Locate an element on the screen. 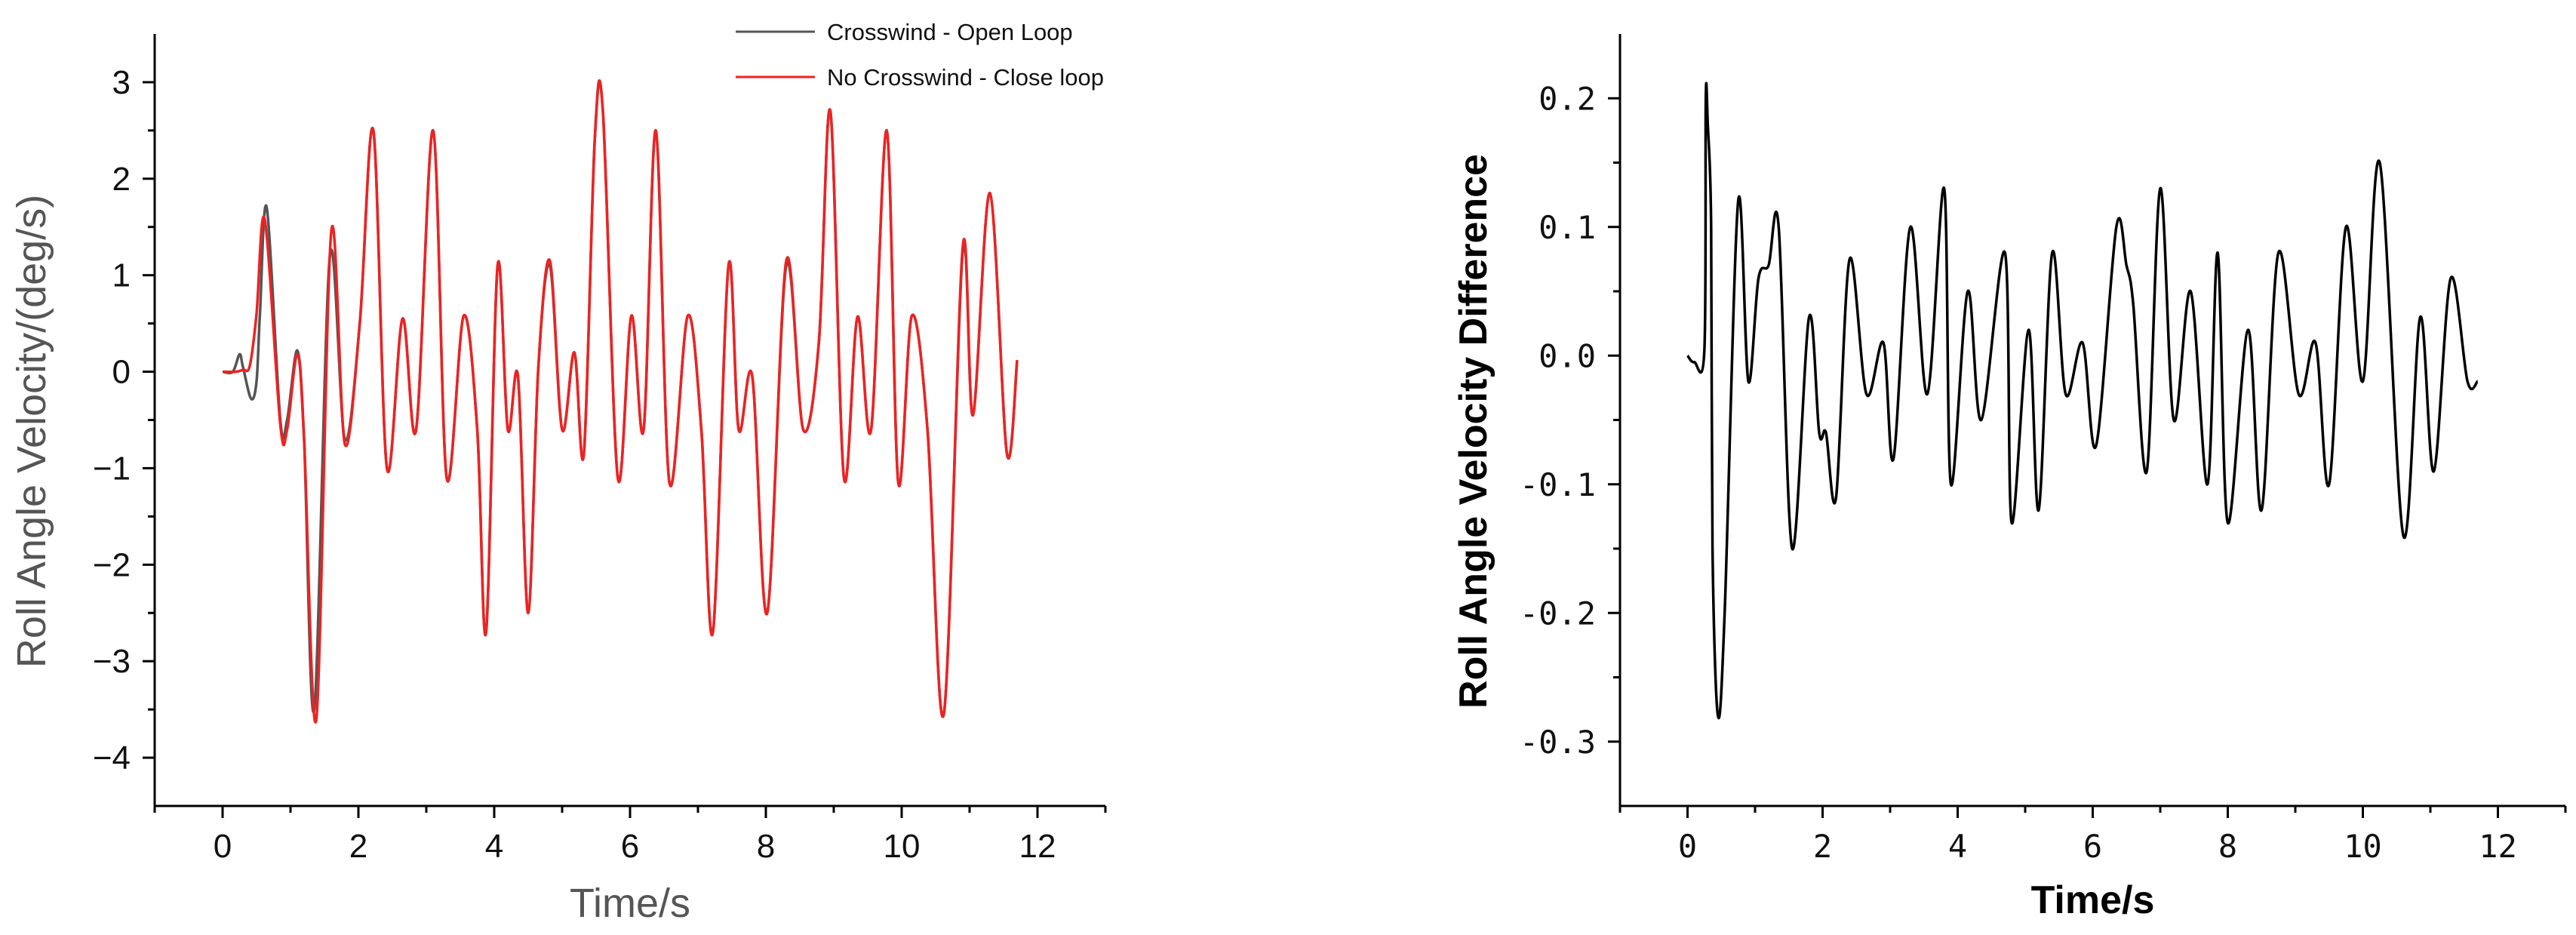 The width and height of the screenshot is (2576, 935). right-y-axis-title: Roll Angle Velocity Difference is located at coordinates (1473, 432).